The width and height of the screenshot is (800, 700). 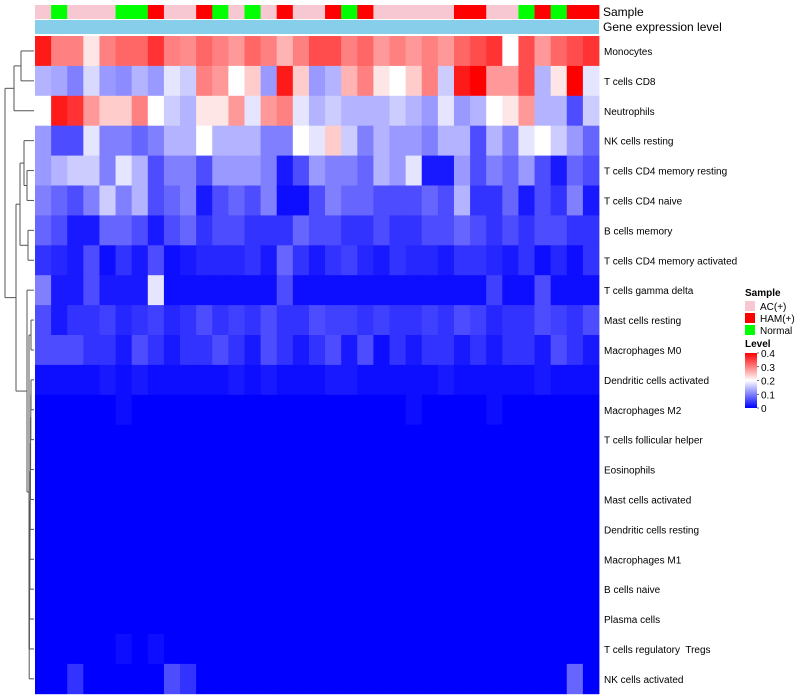 I want to click on row-label: T cells CD8, so click(x=630, y=82).